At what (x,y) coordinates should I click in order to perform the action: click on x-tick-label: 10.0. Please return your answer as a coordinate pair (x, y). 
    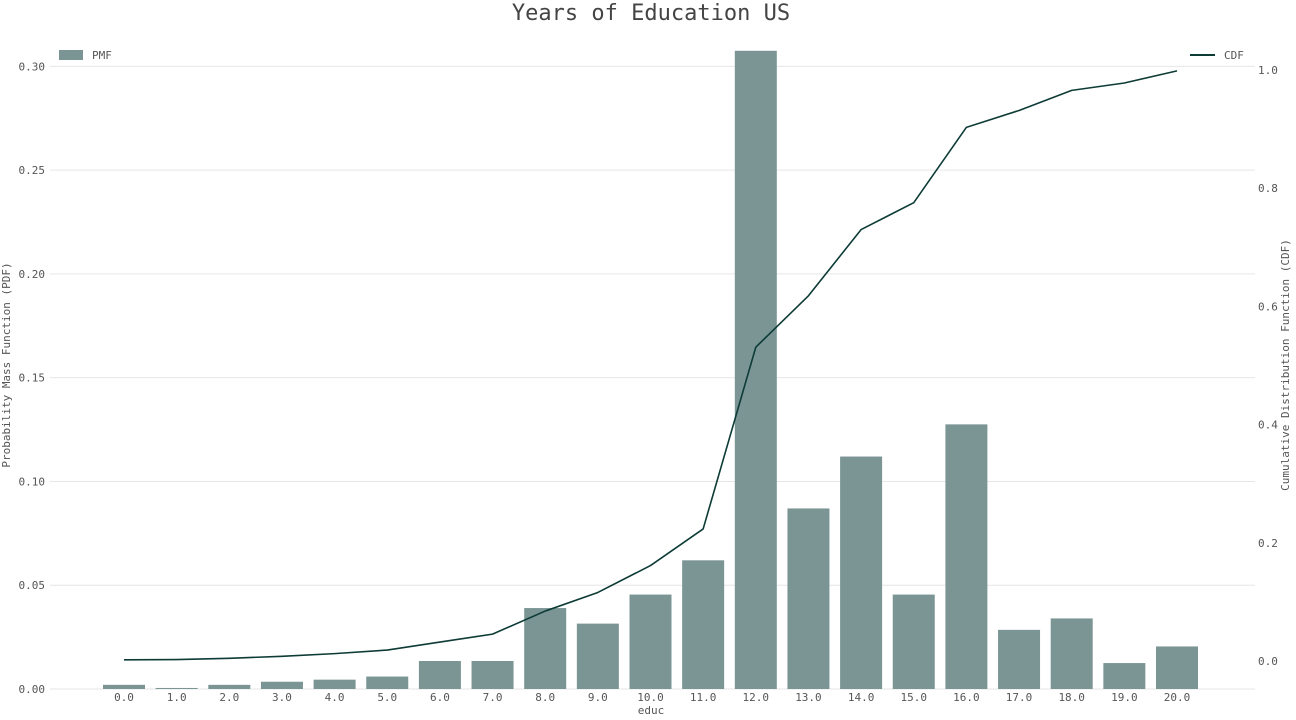
    Looking at the image, I should click on (650, 697).